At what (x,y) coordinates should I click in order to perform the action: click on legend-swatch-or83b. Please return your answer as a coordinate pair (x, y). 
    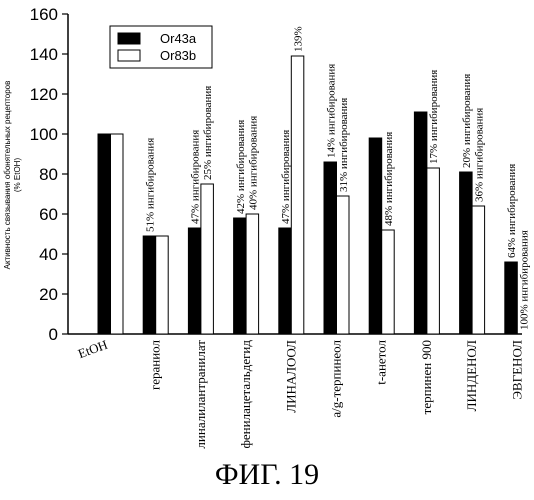
    Looking at the image, I should click on (129, 55).